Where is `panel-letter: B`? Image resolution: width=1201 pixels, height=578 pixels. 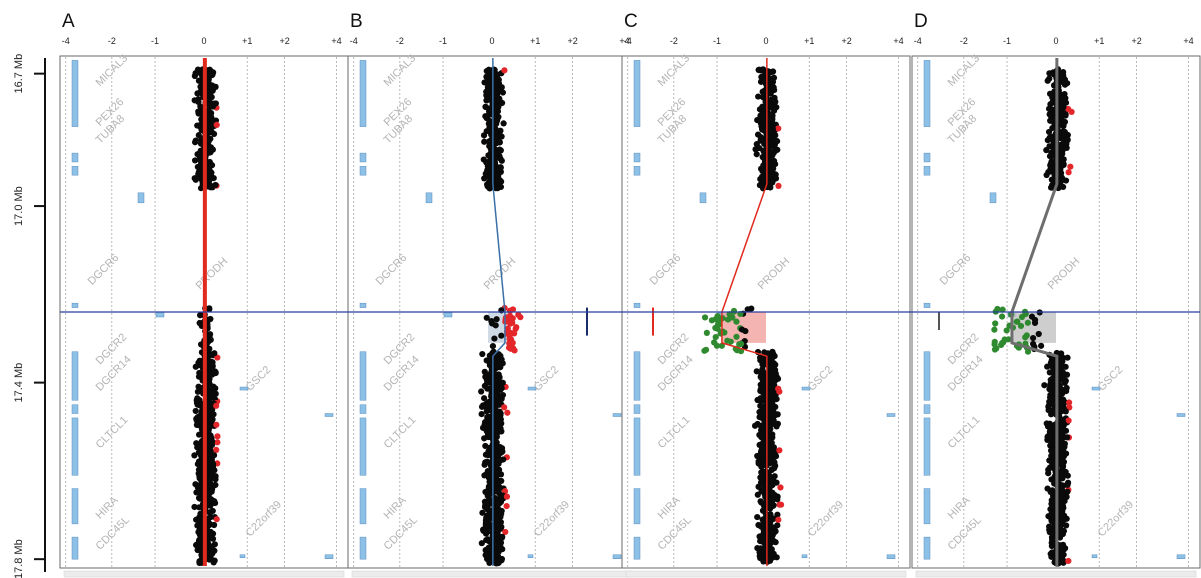
panel-letter: B is located at coordinates (356, 21).